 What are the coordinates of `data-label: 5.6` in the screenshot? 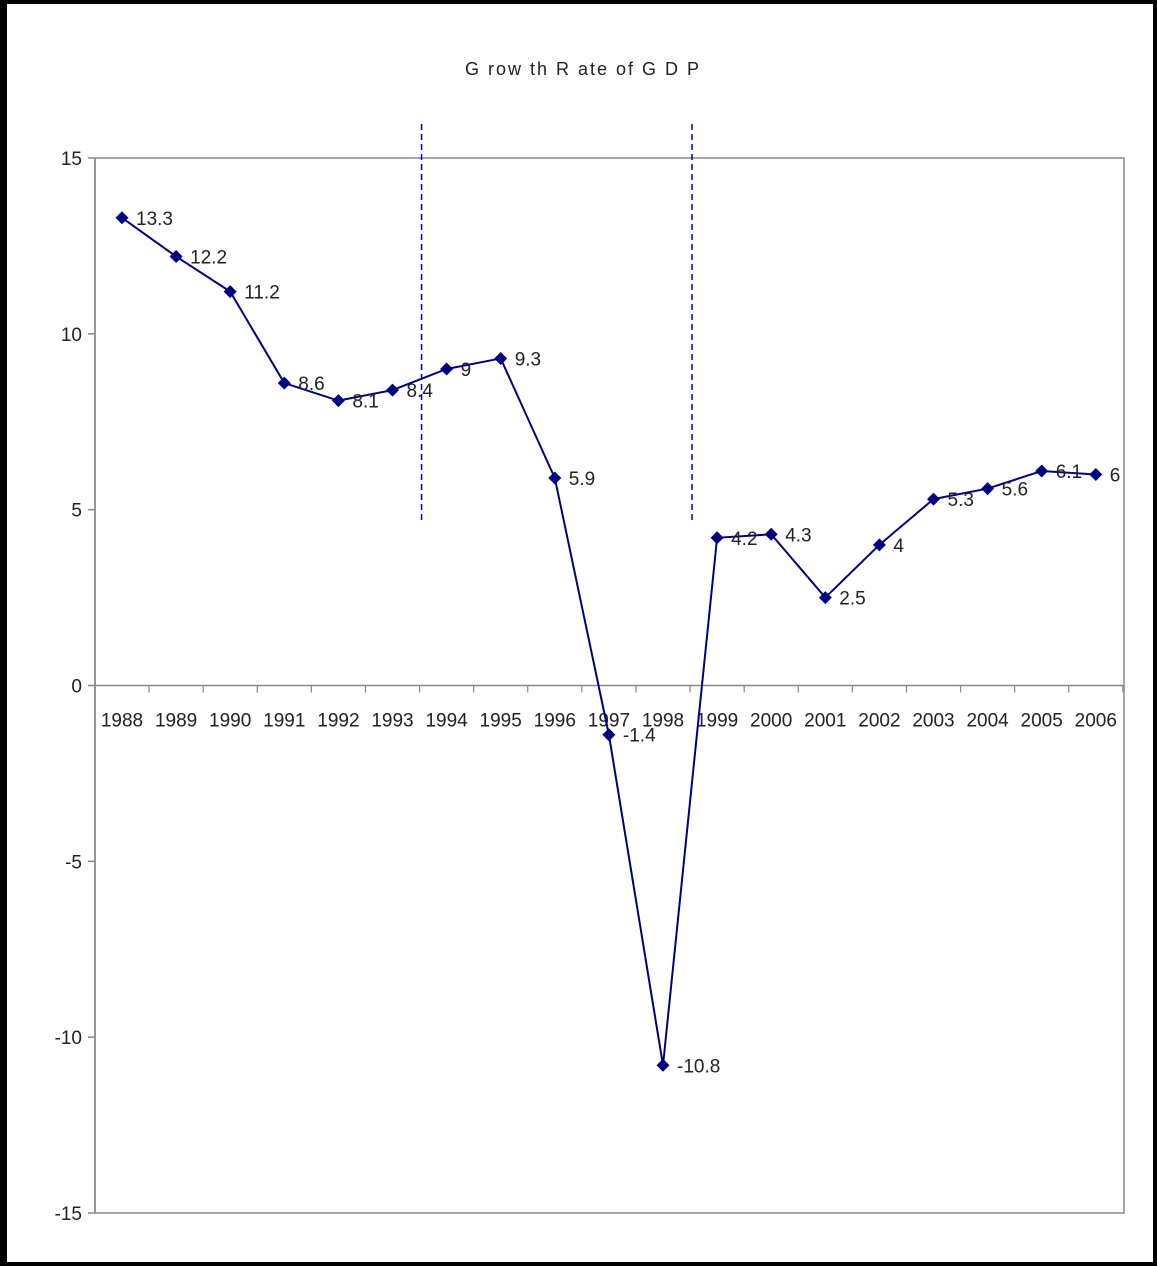 It's located at (1015, 490).